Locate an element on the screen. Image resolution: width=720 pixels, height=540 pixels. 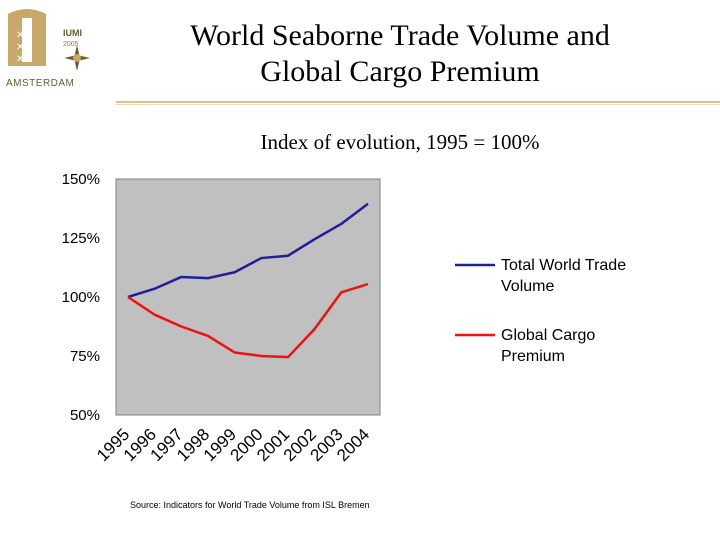
slide-title-line-1: World Seaborne Trade Volume and is located at coordinates (400, 35).